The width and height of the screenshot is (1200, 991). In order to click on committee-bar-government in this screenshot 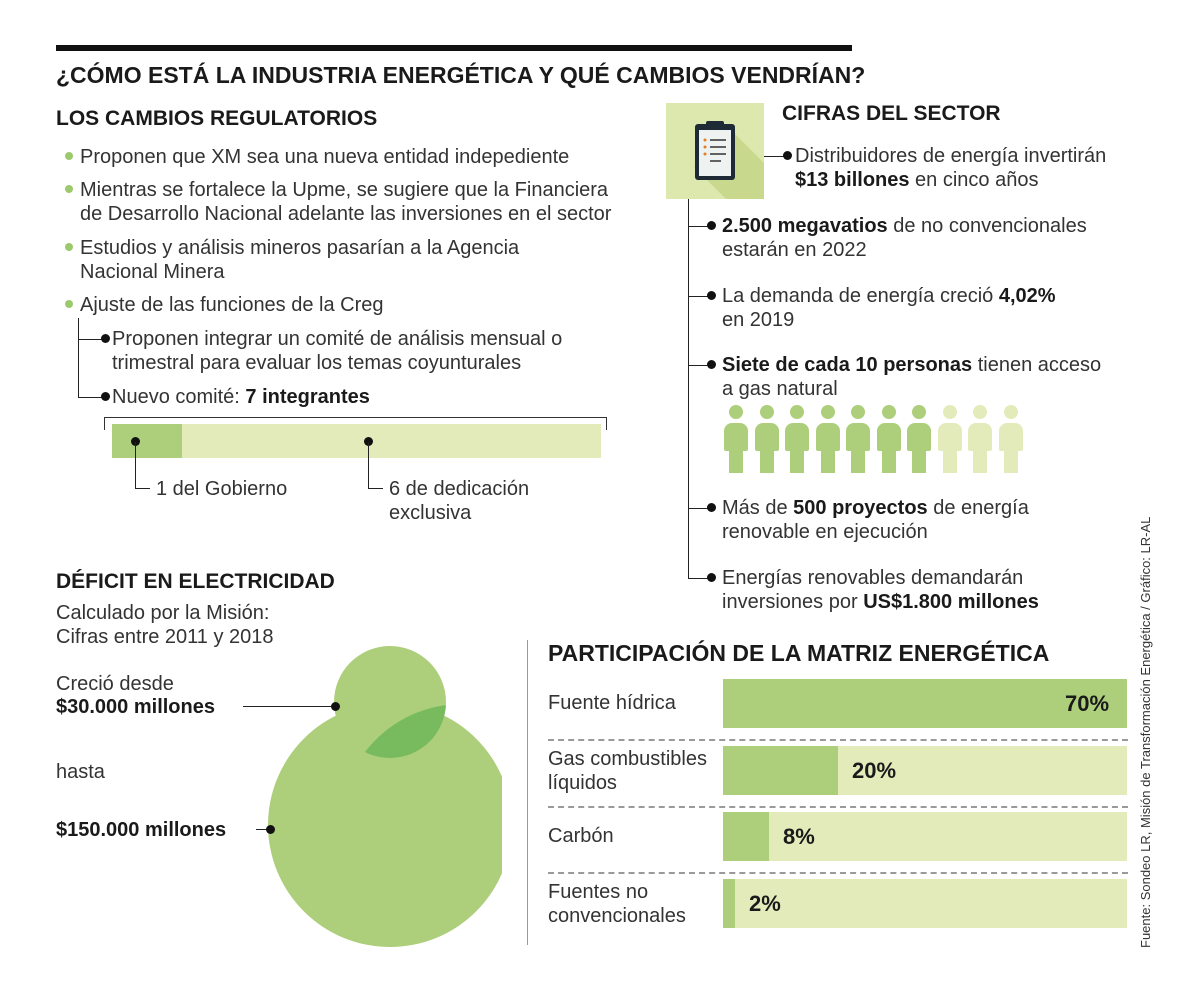, I will do `click(147, 441)`.